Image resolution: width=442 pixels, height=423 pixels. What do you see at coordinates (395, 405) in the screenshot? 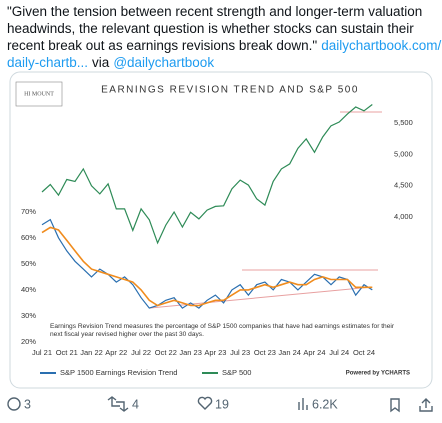
I see `bookmark-icon` at bounding box center [395, 405].